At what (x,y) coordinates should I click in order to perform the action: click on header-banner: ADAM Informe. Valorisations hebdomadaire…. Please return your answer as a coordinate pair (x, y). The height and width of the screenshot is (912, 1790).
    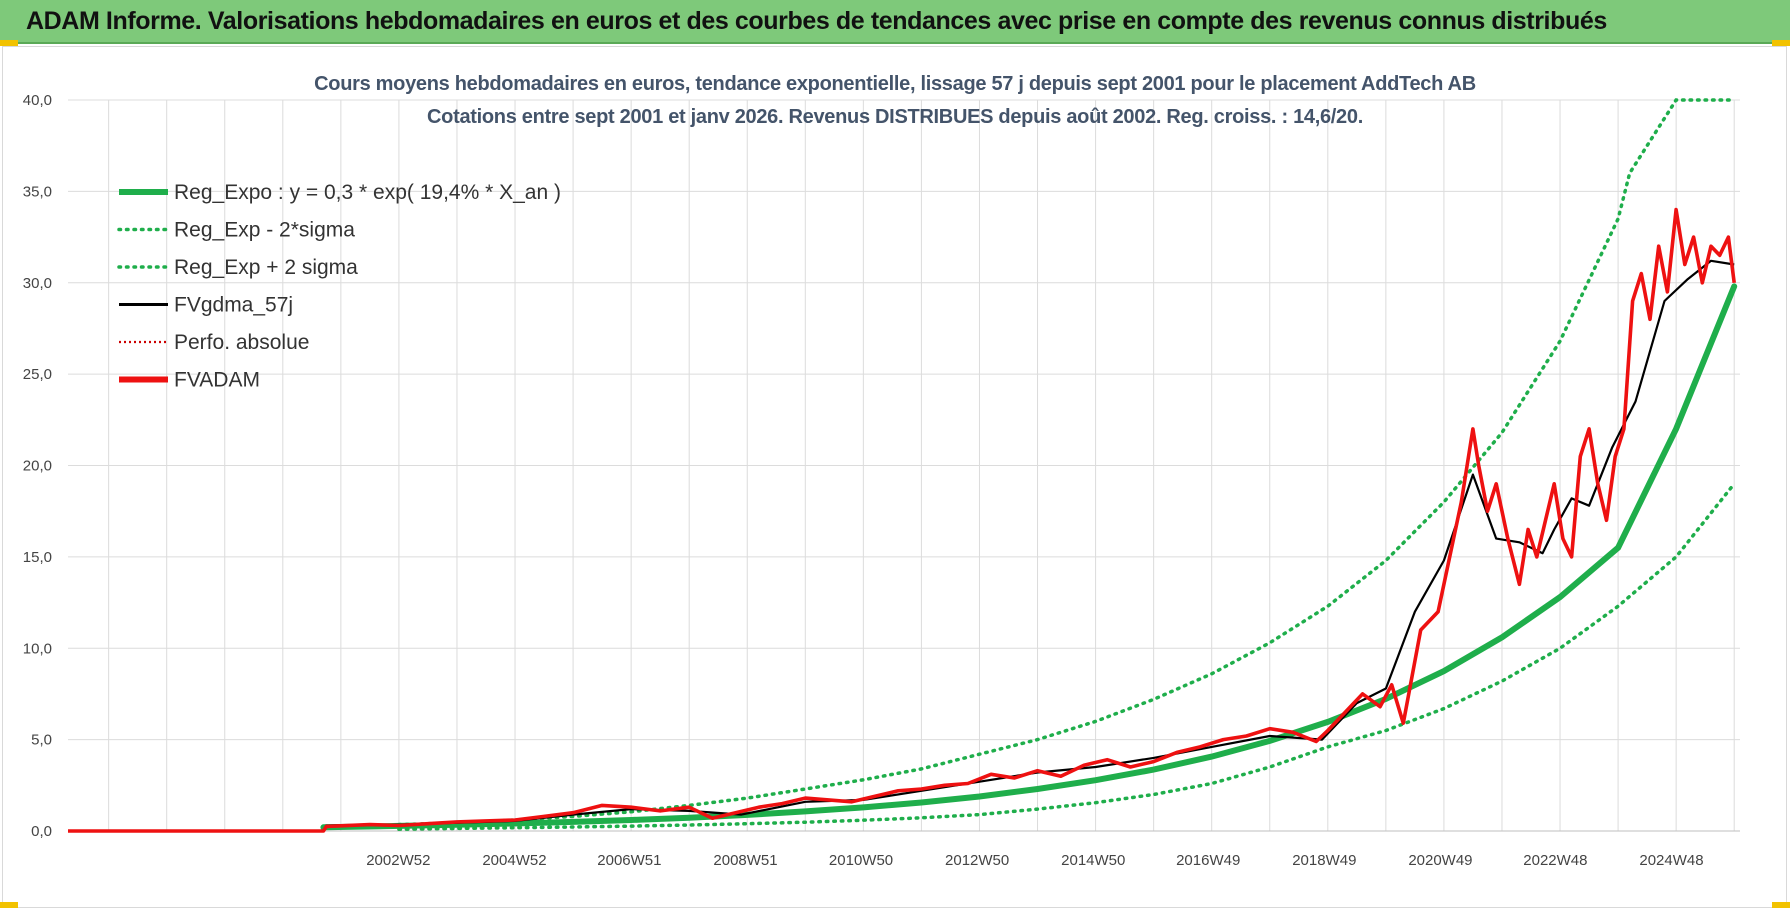
    Looking at the image, I should click on (895, 22).